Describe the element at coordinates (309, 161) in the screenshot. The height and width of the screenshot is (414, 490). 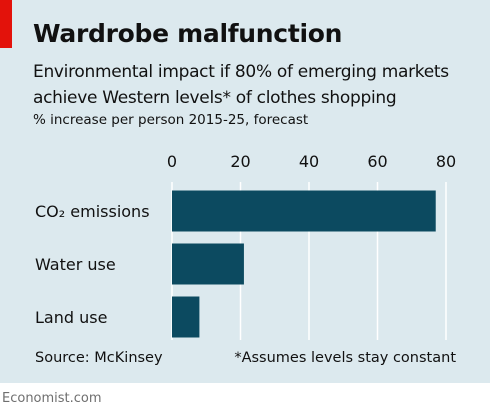
I see `x-tick-label: 40` at that location.